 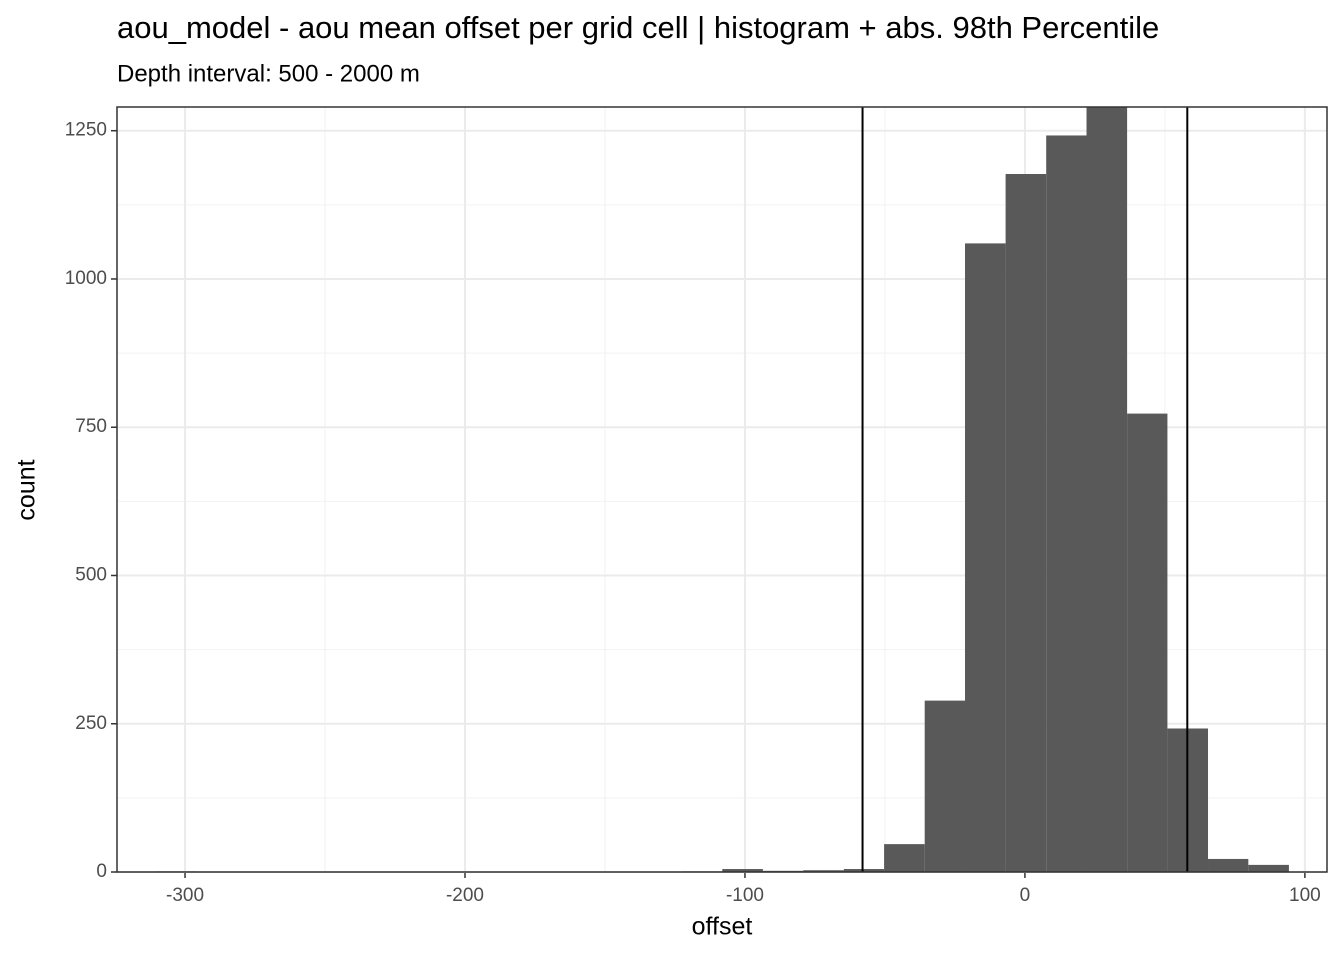 What do you see at coordinates (268, 73) in the screenshot?
I see `chart-subtitle: Depth interval: 500 - 2000 m` at bounding box center [268, 73].